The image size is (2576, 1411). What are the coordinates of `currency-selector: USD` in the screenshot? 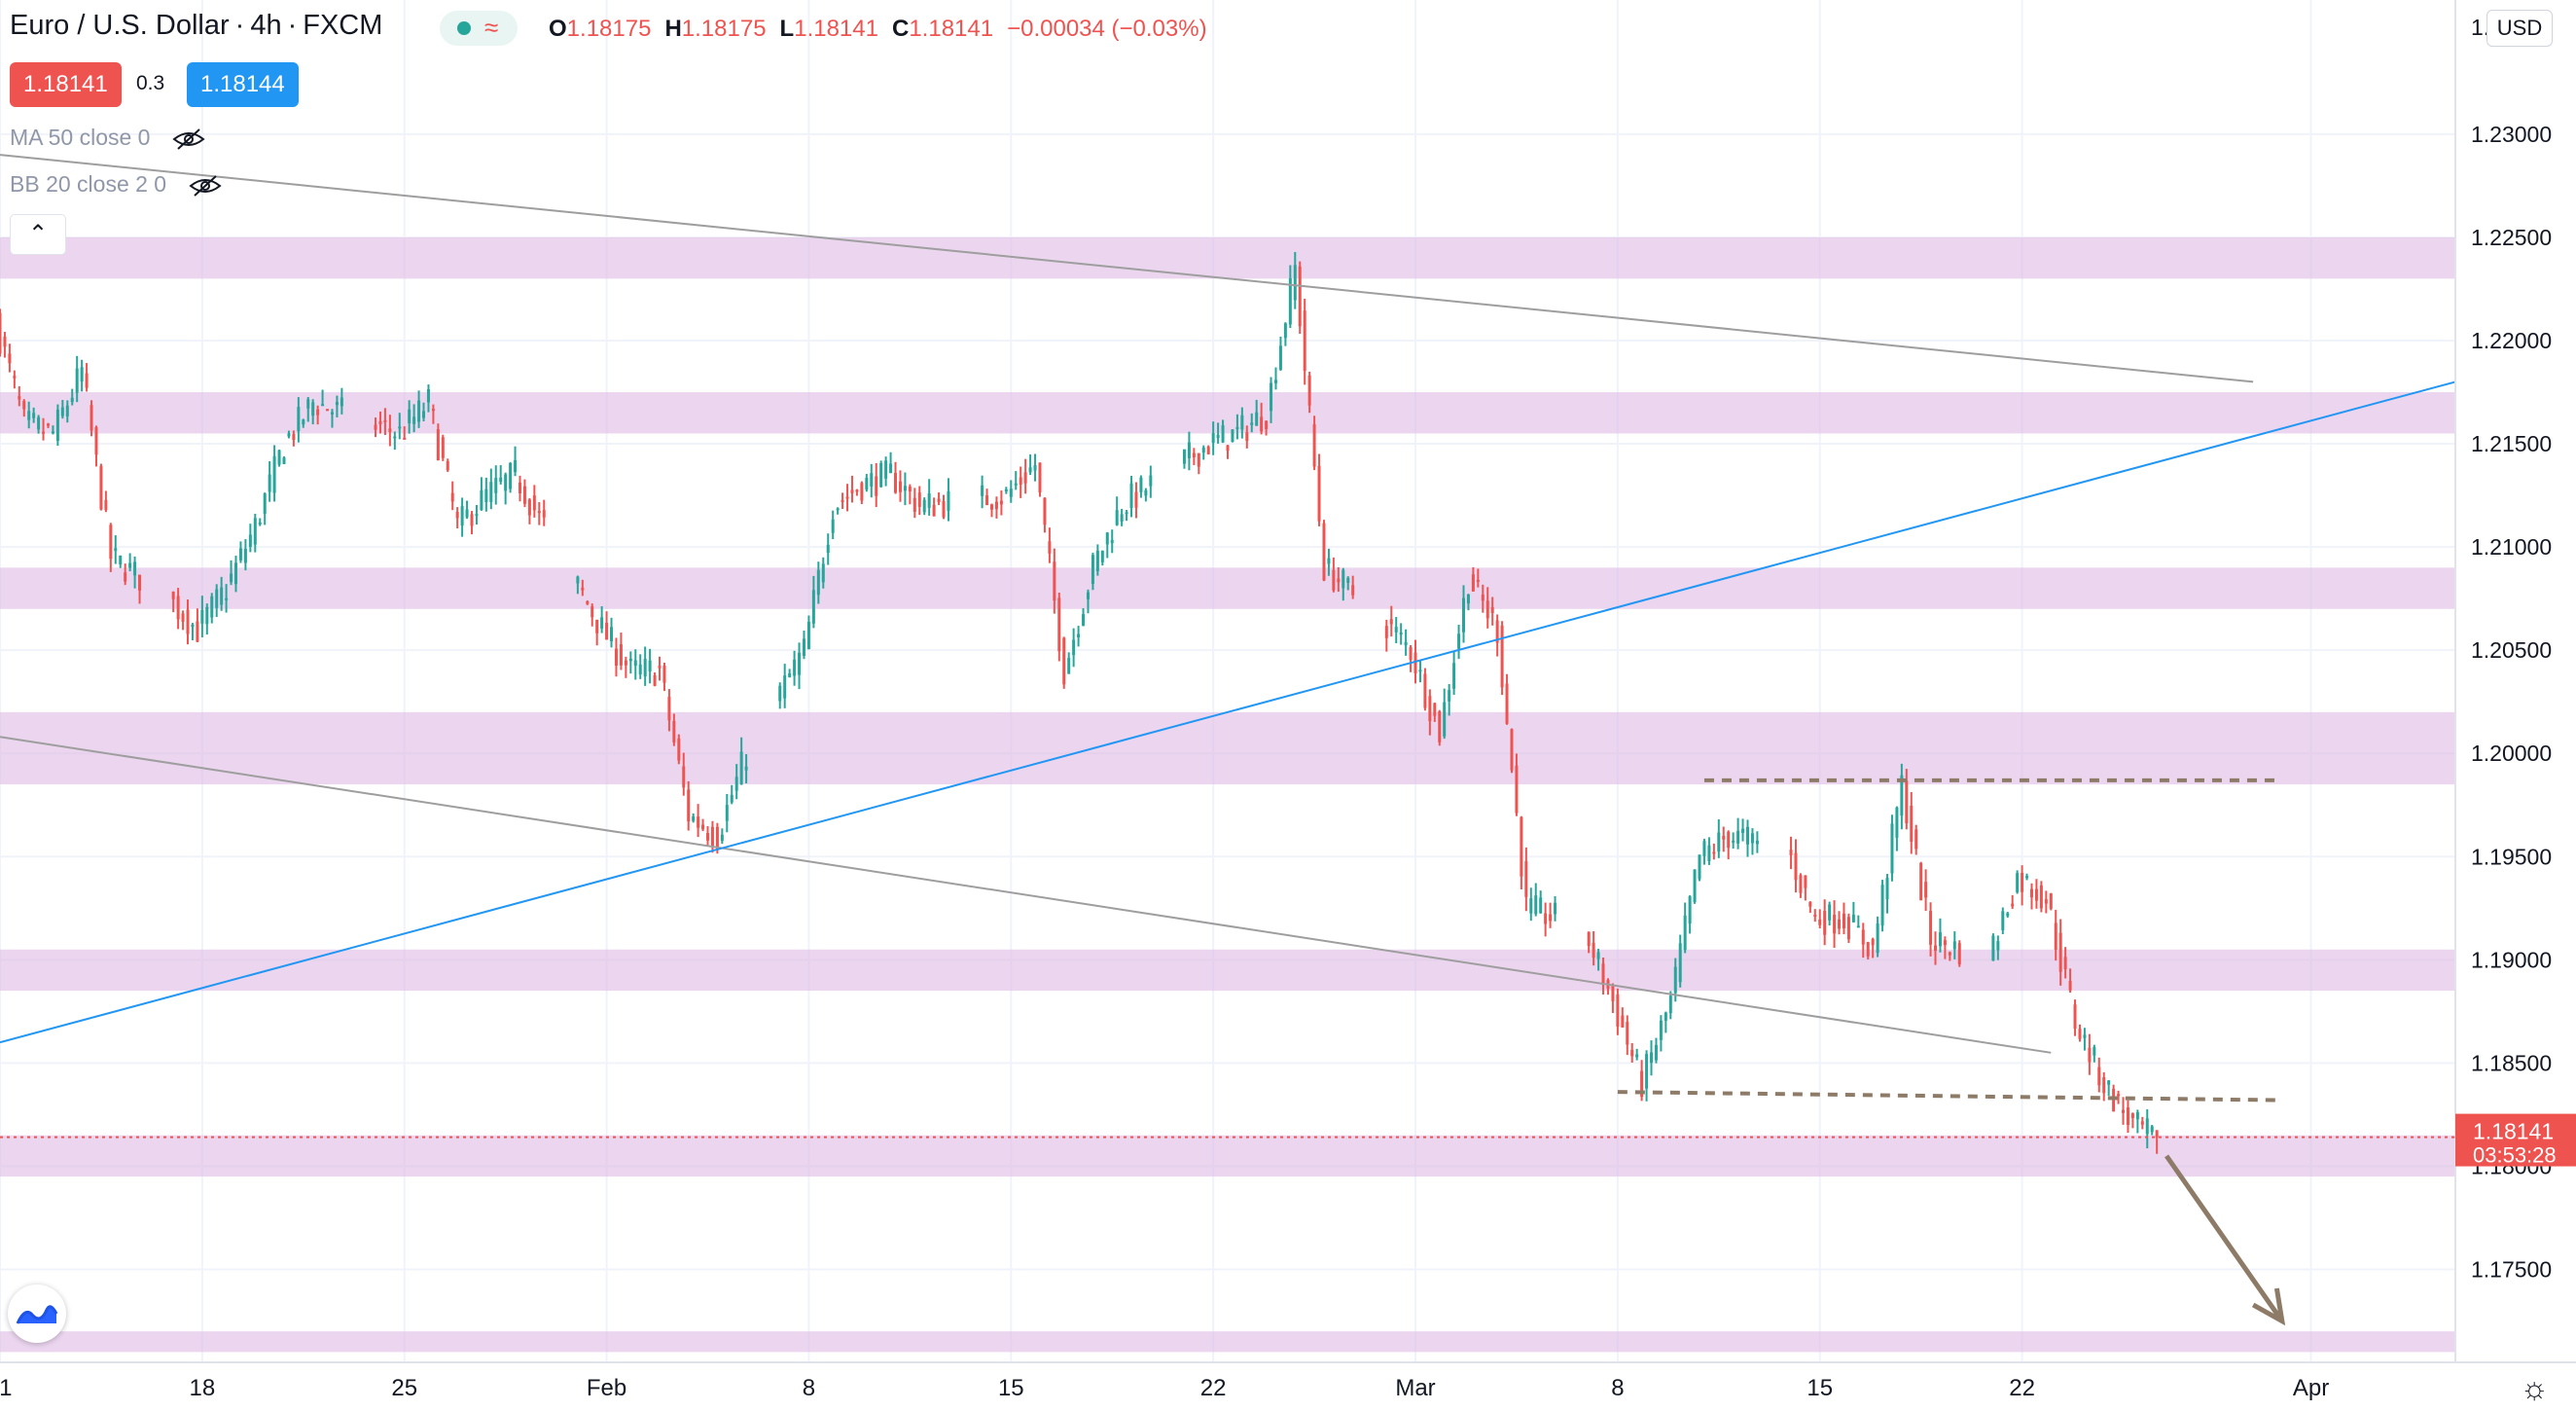 It's located at (2520, 28).